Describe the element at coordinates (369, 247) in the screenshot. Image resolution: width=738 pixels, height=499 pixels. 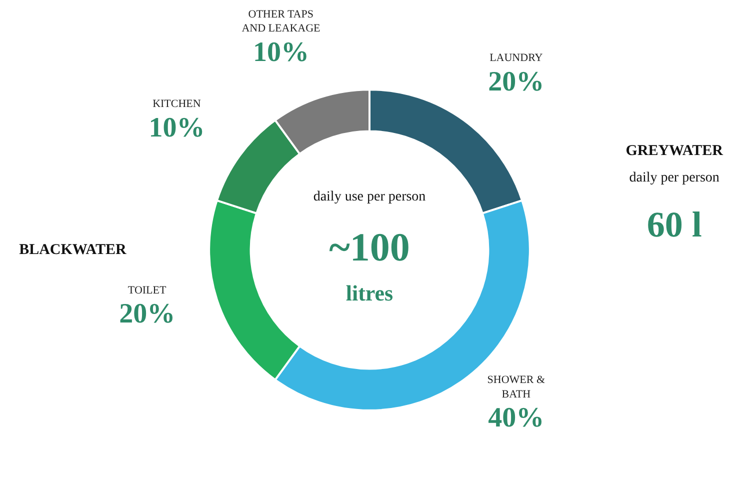
I see `text: ~100` at that location.